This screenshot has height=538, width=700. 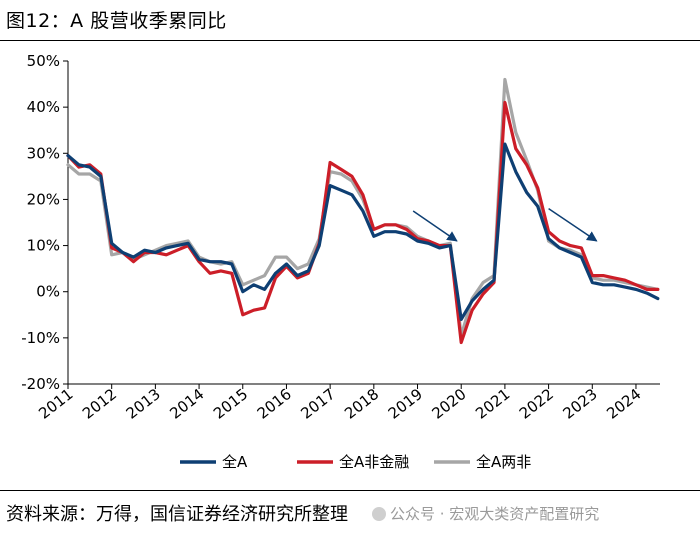 I want to click on y-tick-label: 20%, so click(x=43, y=199).